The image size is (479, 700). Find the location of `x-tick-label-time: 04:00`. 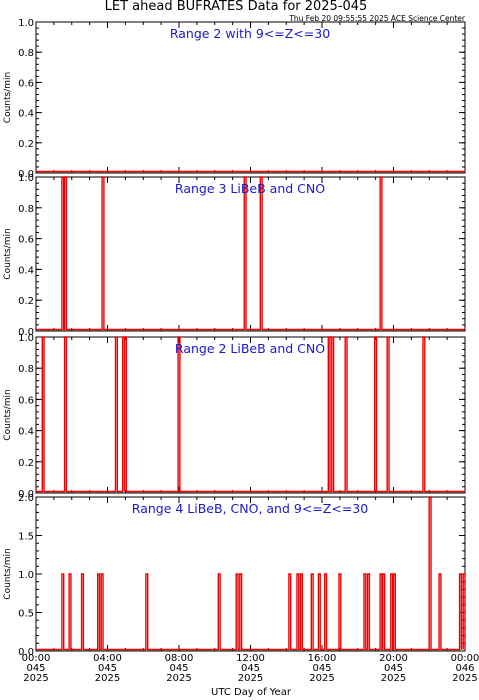

x-tick-label-time: 04:00 is located at coordinates (107, 658).